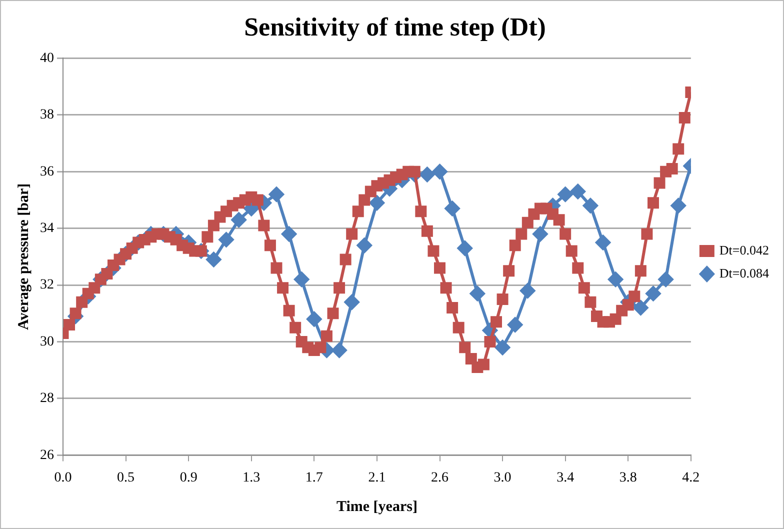  I want to click on x-tick-label: 0.9, so click(189, 478).